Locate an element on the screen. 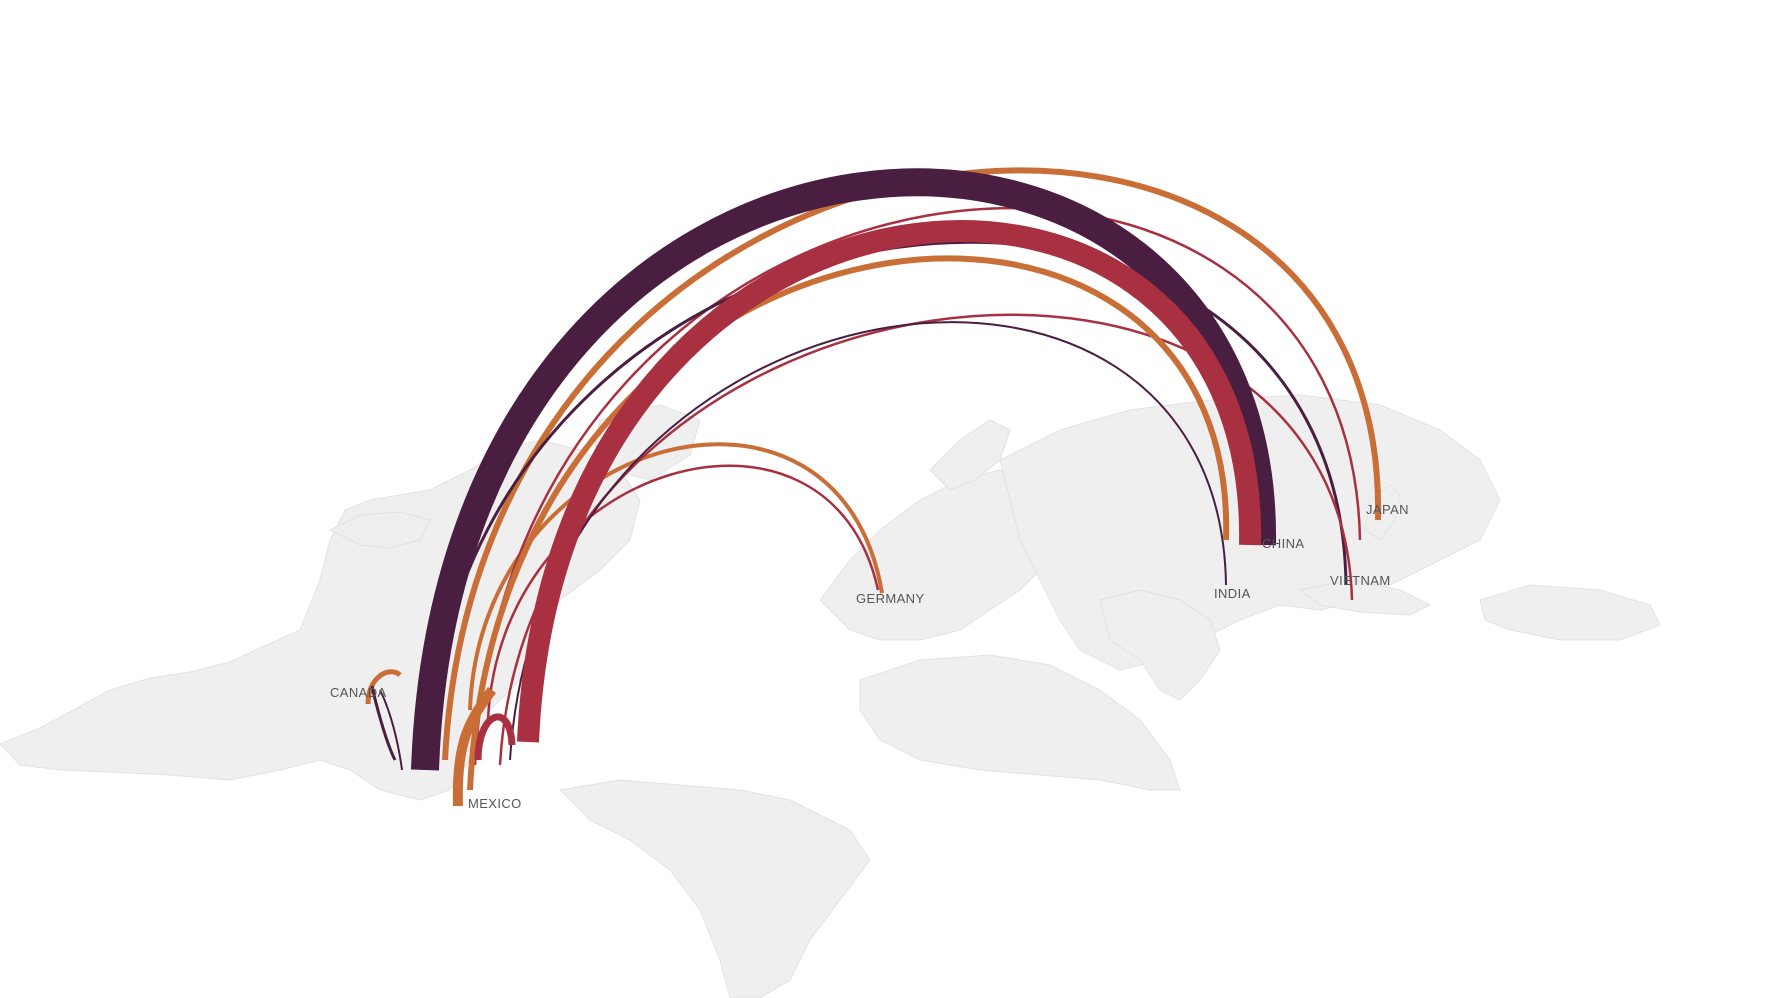 Image resolution: width=1778 pixels, height=998 pixels. landmass-south-asia is located at coordinates (1160, 645).